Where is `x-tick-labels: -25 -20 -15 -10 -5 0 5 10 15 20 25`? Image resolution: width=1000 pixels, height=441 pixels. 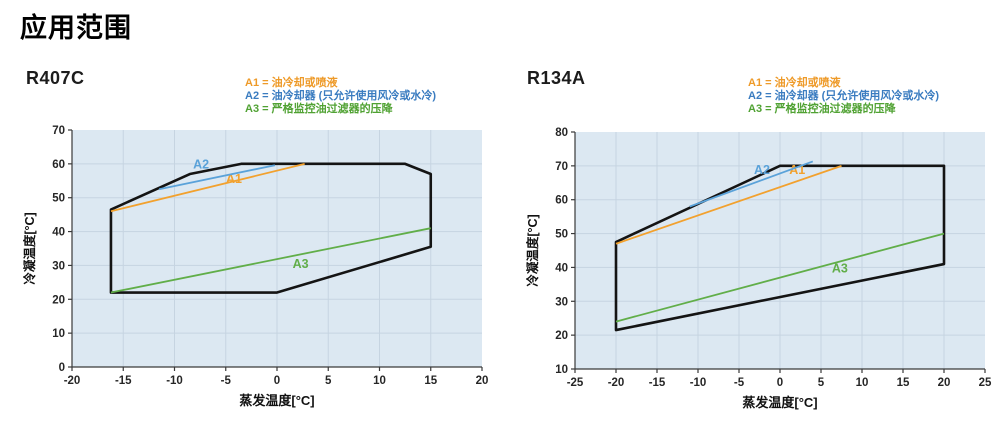
x-tick-labels: -25 -20 -15 -10 -5 0 5 10 15 20 25 is located at coordinates (779, 379).